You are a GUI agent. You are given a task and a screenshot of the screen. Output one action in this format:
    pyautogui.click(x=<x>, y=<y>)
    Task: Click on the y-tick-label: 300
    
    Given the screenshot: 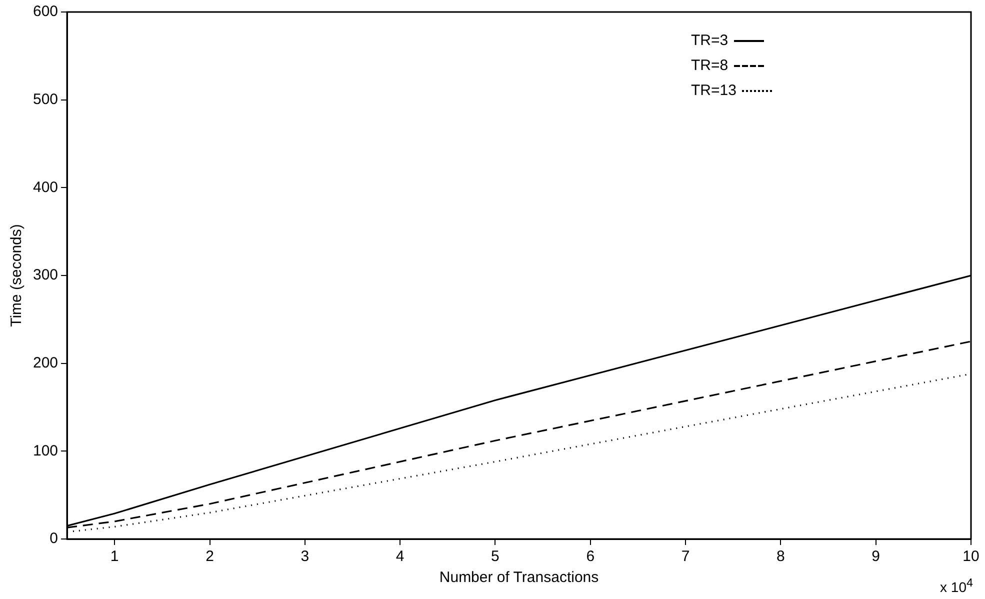 What is the action you would take?
    pyautogui.click(x=45, y=275)
    